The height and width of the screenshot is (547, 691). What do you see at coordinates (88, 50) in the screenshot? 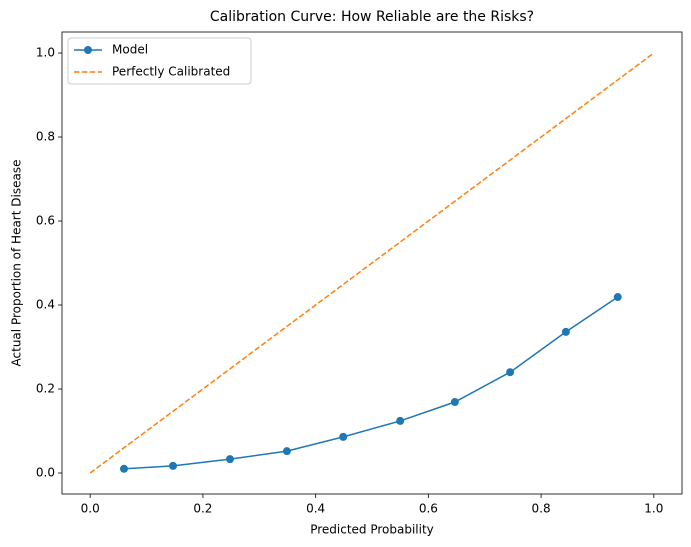
I see `legend-marker` at bounding box center [88, 50].